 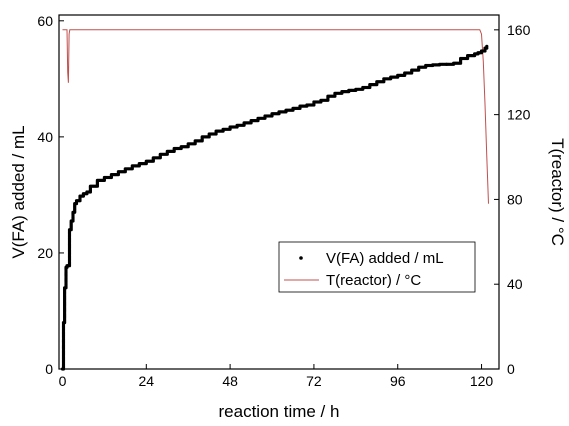 I want to click on x-tick-label: 24, so click(x=147, y=381).